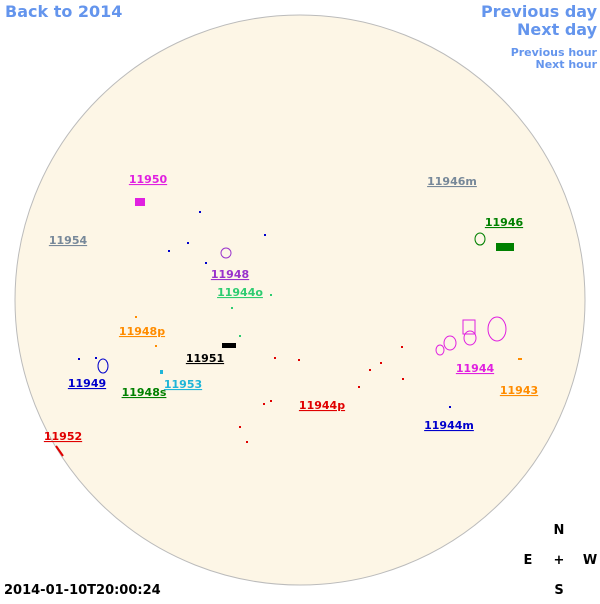  I want to click on previous-day-link: Previous day, so click(539, 11).